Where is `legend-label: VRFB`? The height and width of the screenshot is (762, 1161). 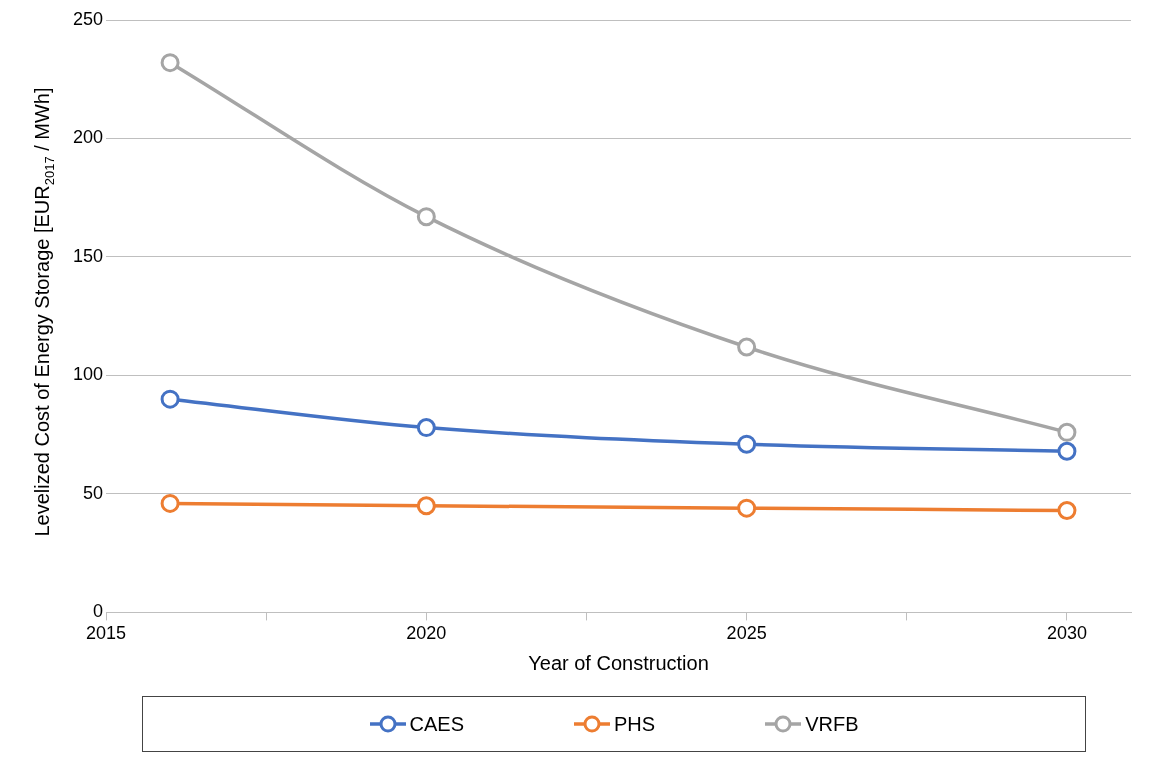 legend-label: VRFB is located at coordinates (832, 724).